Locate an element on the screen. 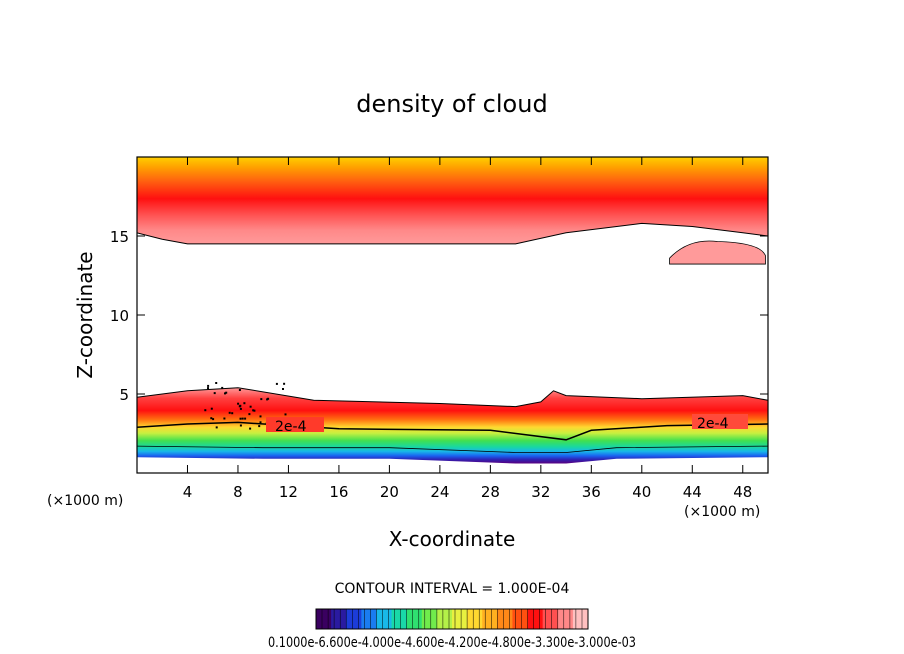 This screenshot has height=654, width=904. contour-label-1: 2e-4 is located at coordinates (291, 427).